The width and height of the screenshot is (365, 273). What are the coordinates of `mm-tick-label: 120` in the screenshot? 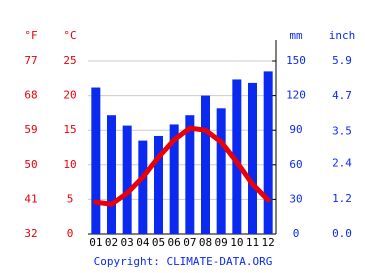 It's located at (296, 95).